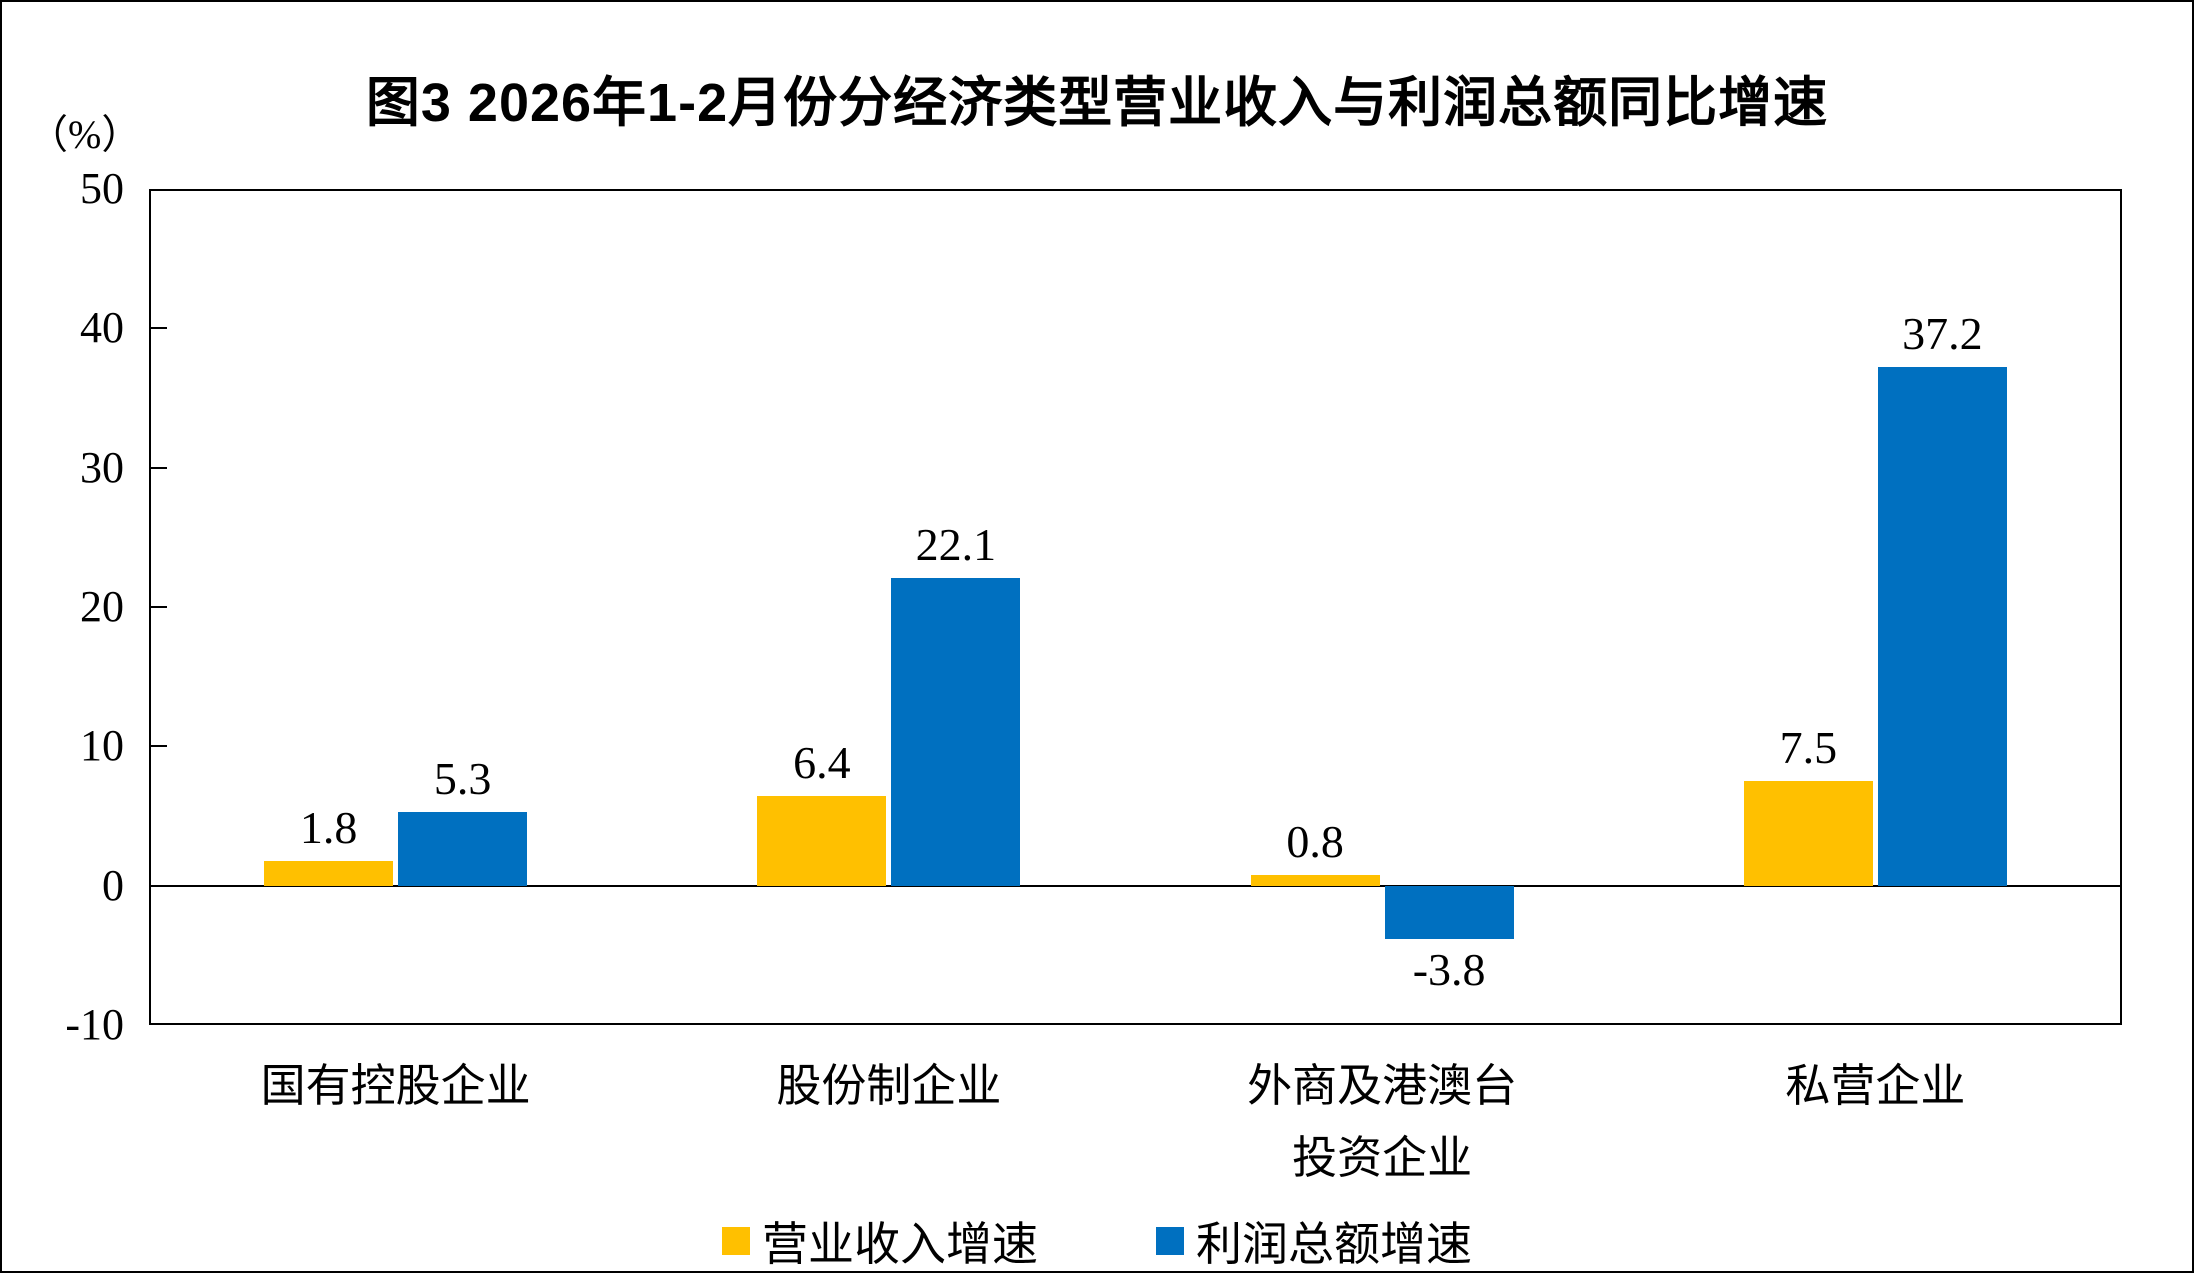 The image size is (2194, 1273). What do you see at coordinates (1315, 841) in the screenshot?
I see `bar-value-label: 0.8` at bounding box center [1315, 841].